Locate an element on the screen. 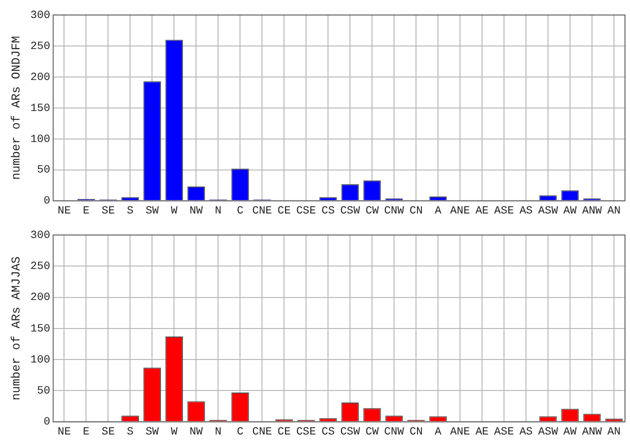 This screenshot has width=630, height=441. y-axis-title: number of ARs ONDJFM is located at coordinates (16, 108).